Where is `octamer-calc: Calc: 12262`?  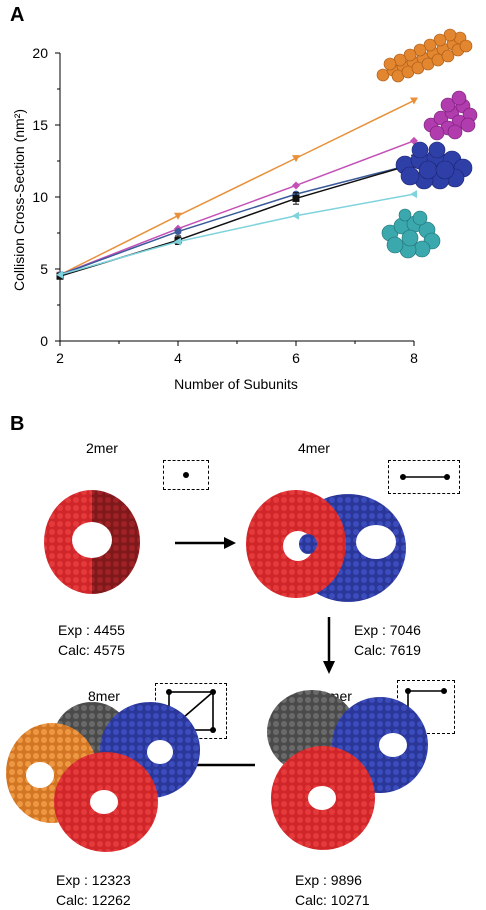 octamer-calc: Calc: 12262 is located at coordinates (93, 900).